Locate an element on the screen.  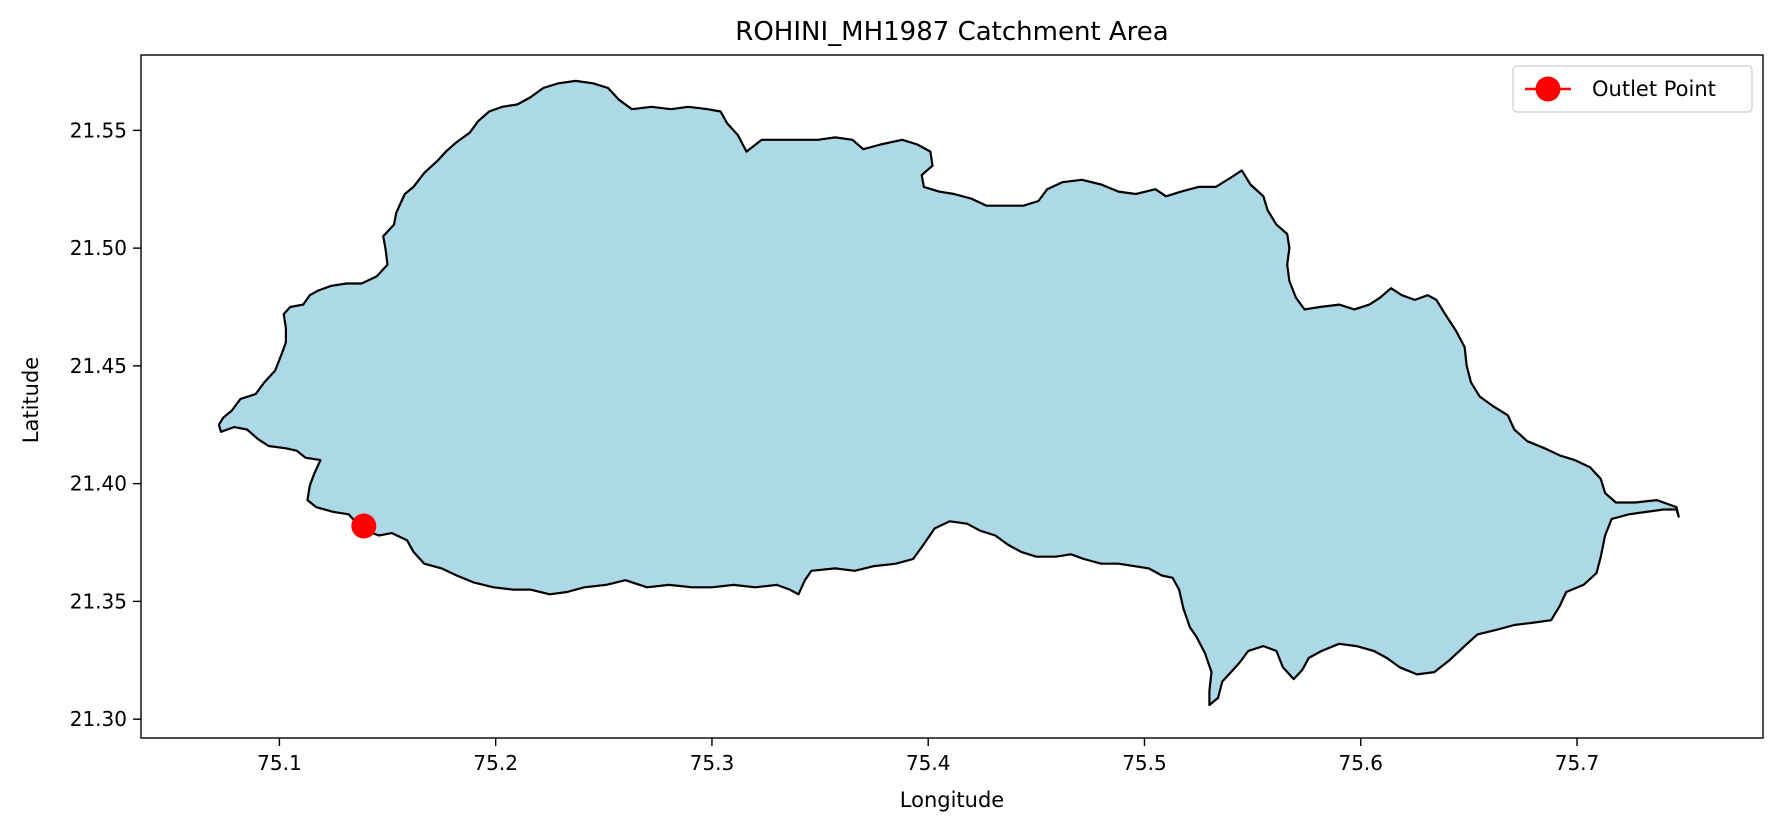
y-tick-label: 21.35 is located at coordinates (98, 601).